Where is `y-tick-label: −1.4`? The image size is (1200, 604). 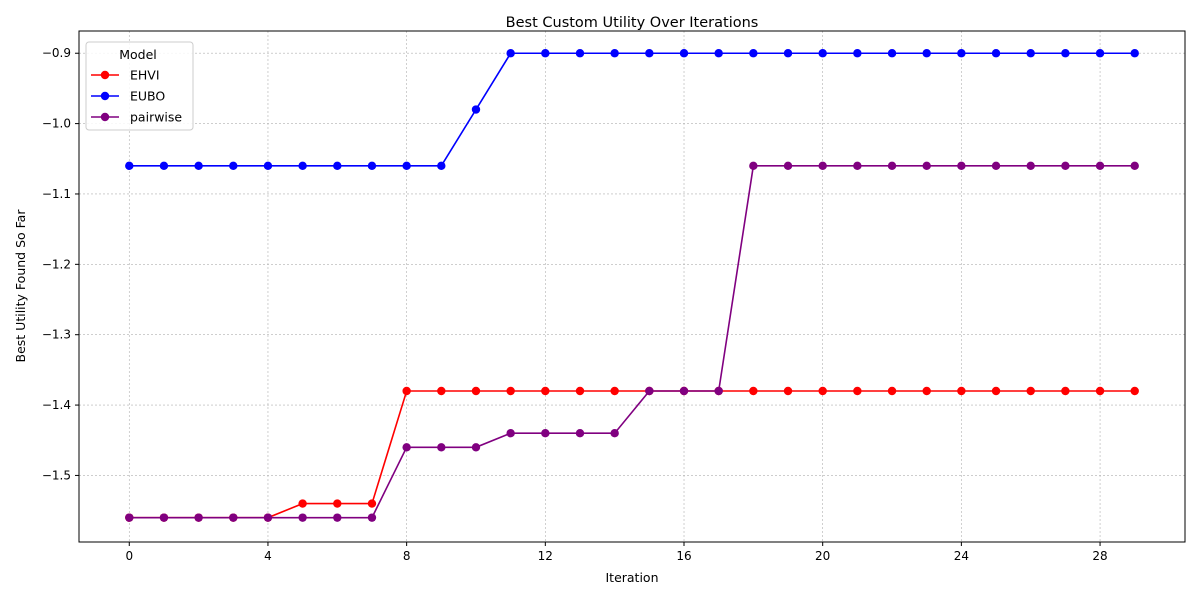
y-tick-label: −1.4 is located at coordinates (56, 405).